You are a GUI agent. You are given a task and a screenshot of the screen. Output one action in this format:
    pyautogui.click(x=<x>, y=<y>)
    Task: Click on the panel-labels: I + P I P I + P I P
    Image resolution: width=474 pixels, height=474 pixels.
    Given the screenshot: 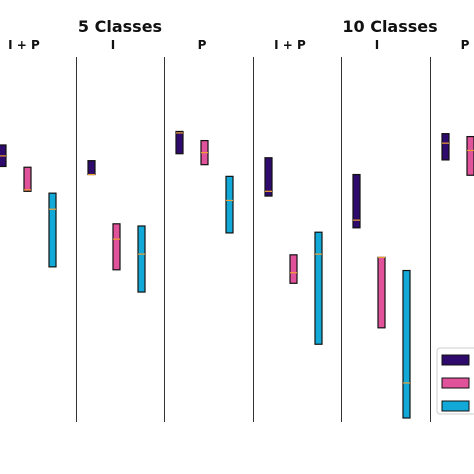 What is the action you would take?
    pyautogui.click(x=238, y=45)
    